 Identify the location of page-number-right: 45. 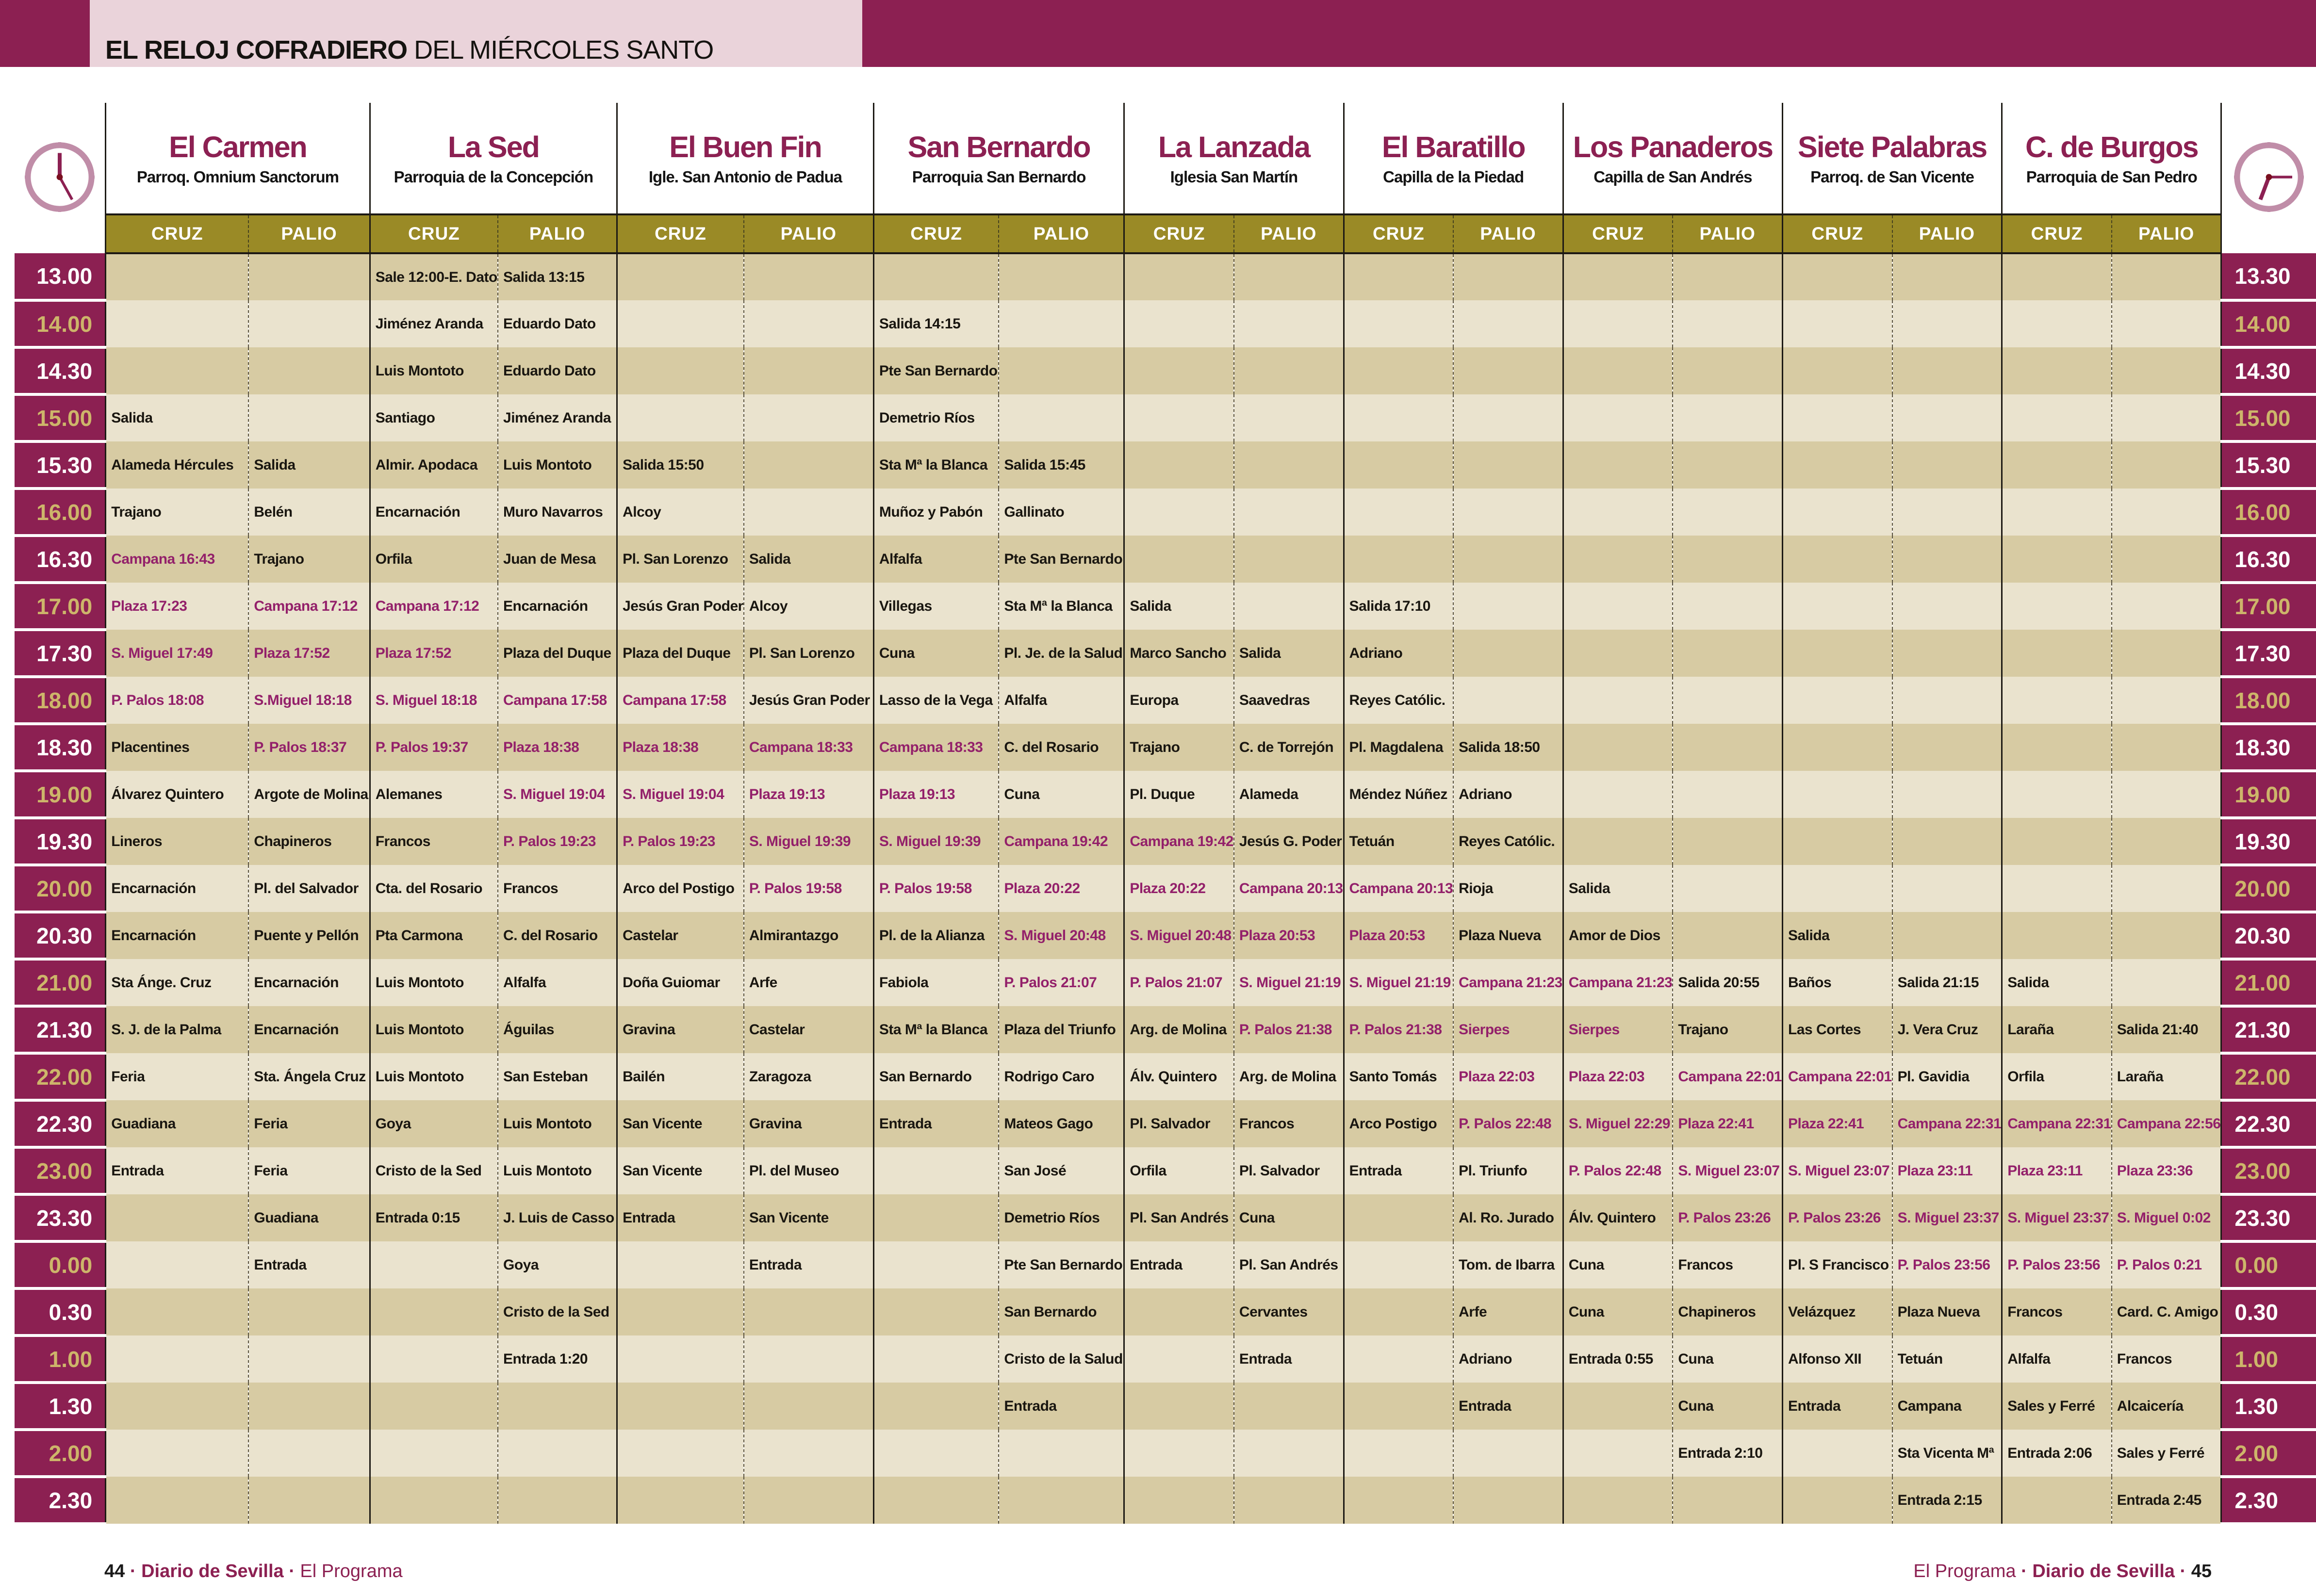
(2201, 1571).